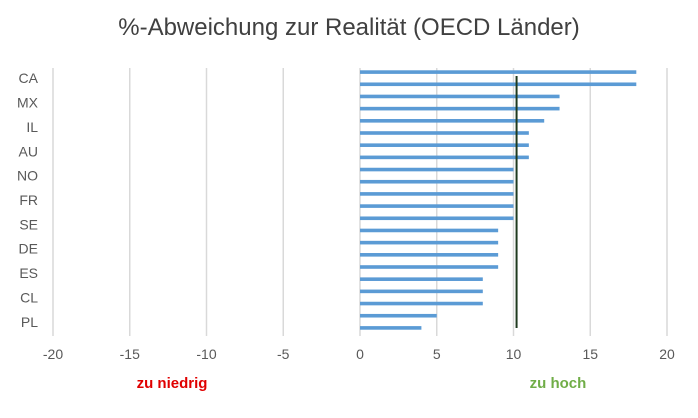  Describe the element at coordinates (130, 354) in the screenshot. I see `x-tick-label: -15` at that location.